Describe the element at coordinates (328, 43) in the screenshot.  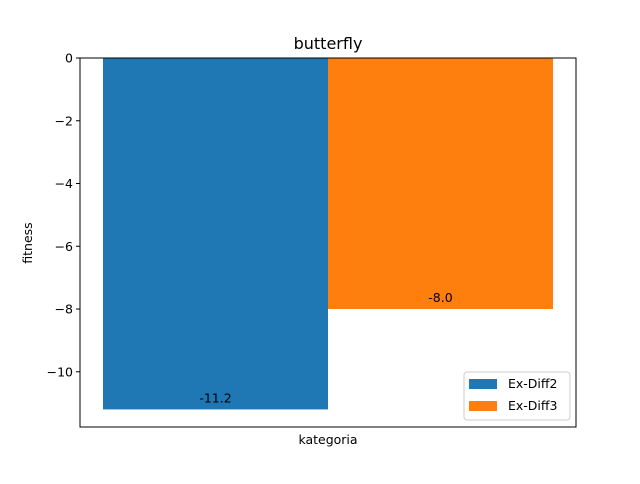
I see `chart-title: butterfly` at that location.